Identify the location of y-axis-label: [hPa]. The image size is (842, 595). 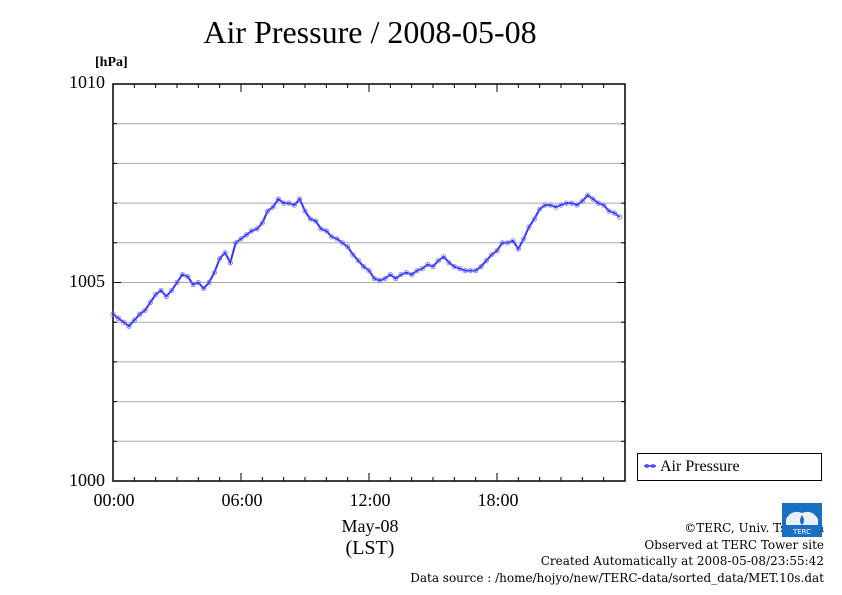
(111, 62).